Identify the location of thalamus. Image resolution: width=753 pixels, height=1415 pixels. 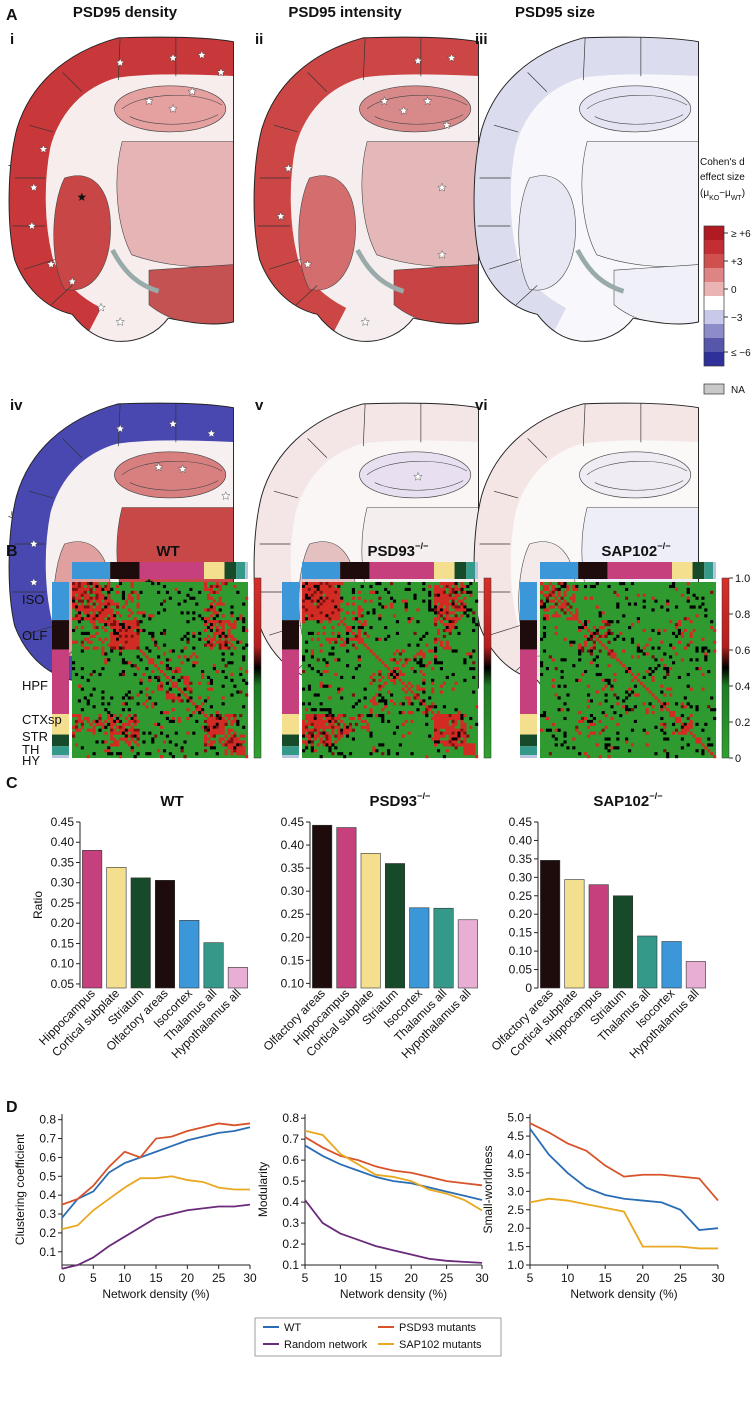
(175, 204).